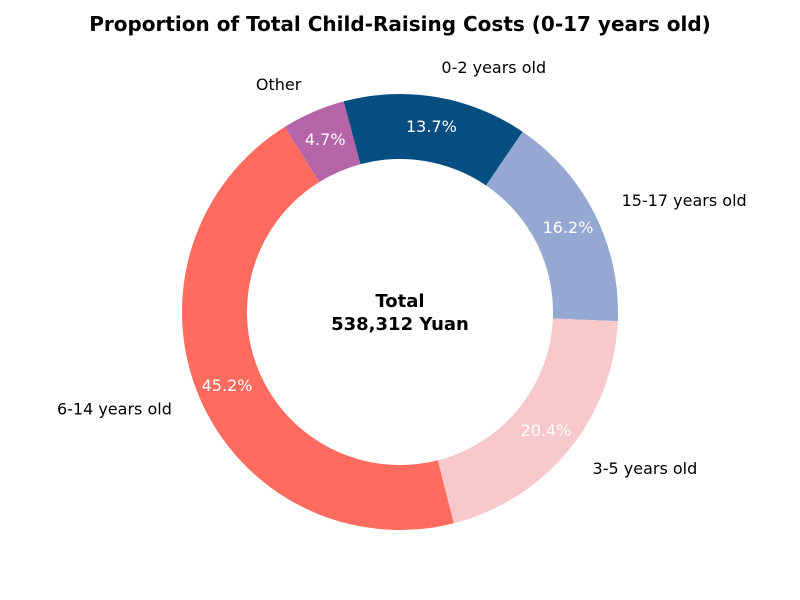 The image size is (800, 600). I want to click on percent-label-0-2-years-old: 13.7%, so click(431, 126).